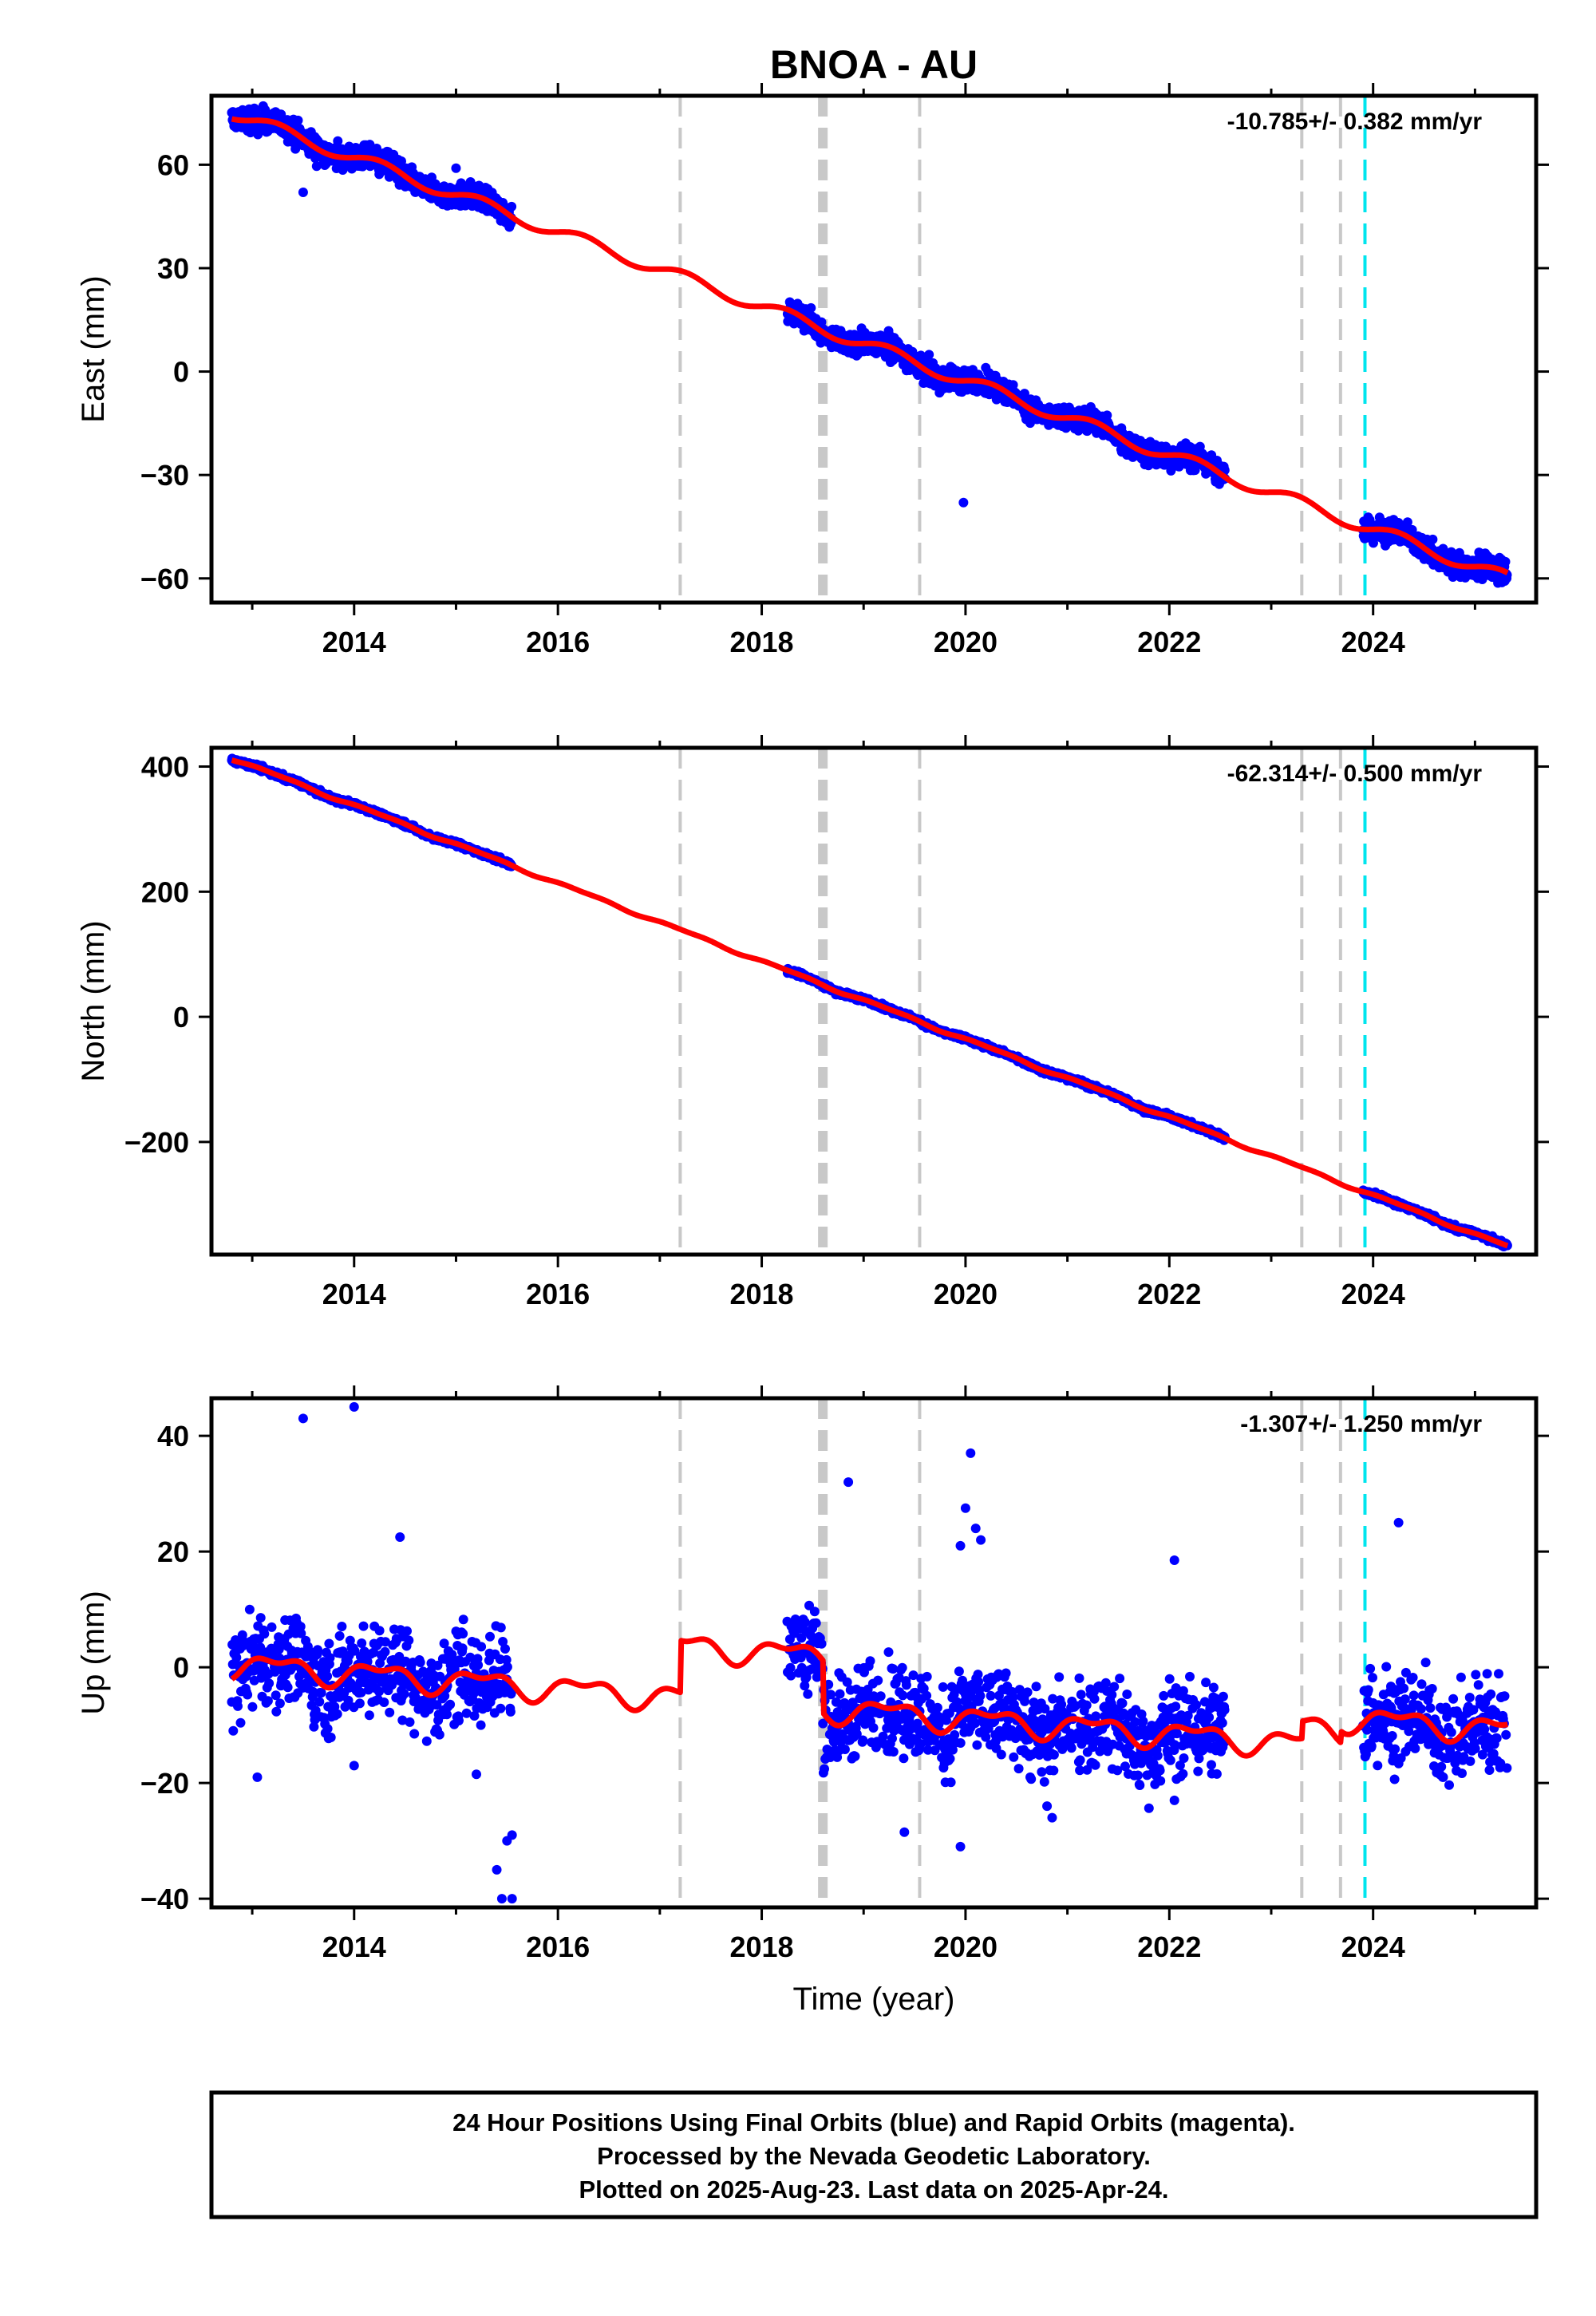  Describe the element at coordinates (173, 164) in the screenshot. I see `y-tick-label: 60` at that location.